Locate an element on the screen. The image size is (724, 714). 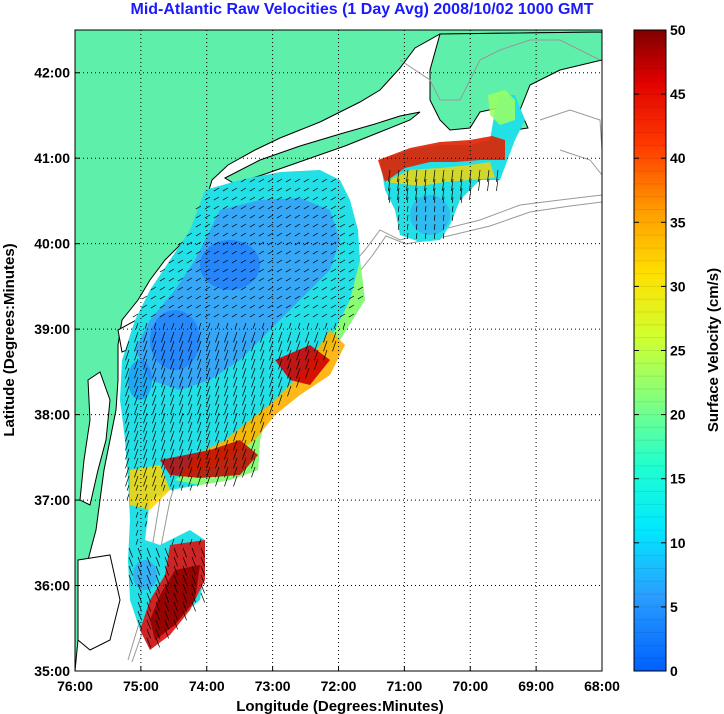
outer-banks-low-spot is located at coordinates (145, 575).